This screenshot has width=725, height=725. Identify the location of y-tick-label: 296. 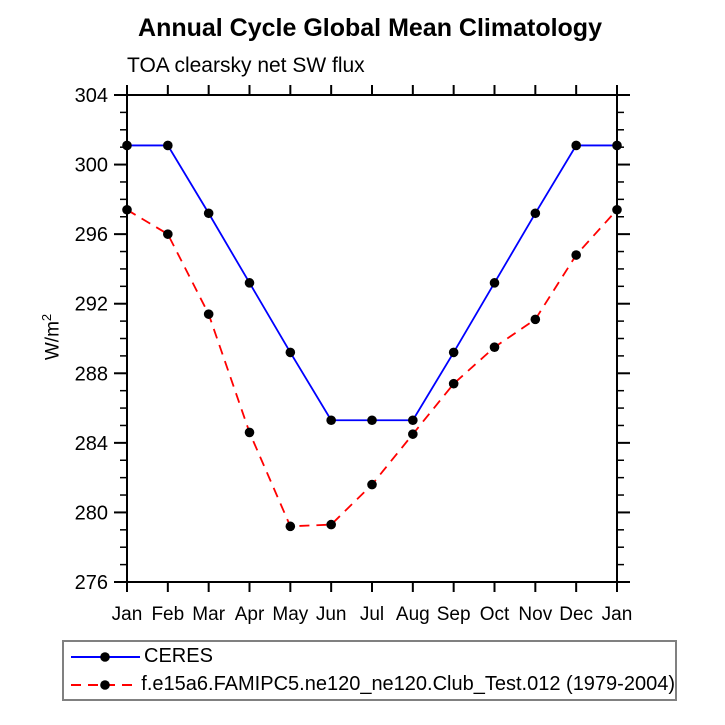
(91, 235).